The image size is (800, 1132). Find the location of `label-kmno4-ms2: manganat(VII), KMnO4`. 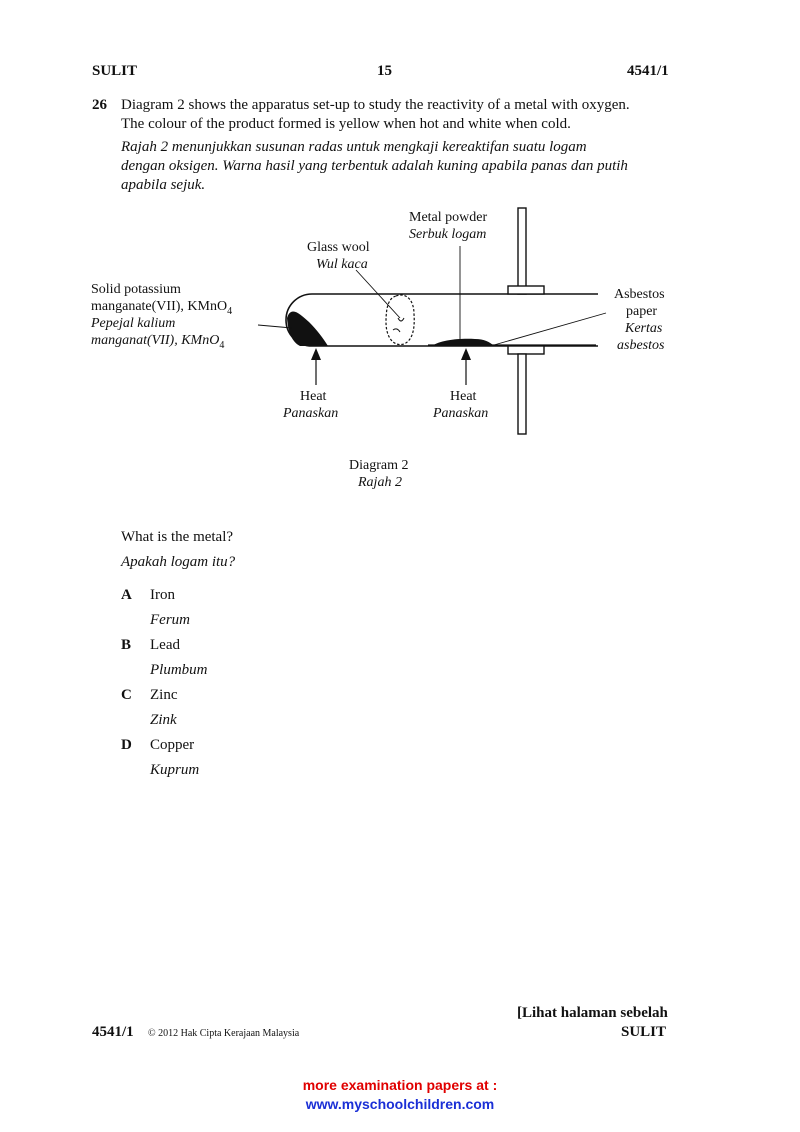

label-kmno4-ms2: manganat(VII), KMnO4 is located at coordinates (158, 342).